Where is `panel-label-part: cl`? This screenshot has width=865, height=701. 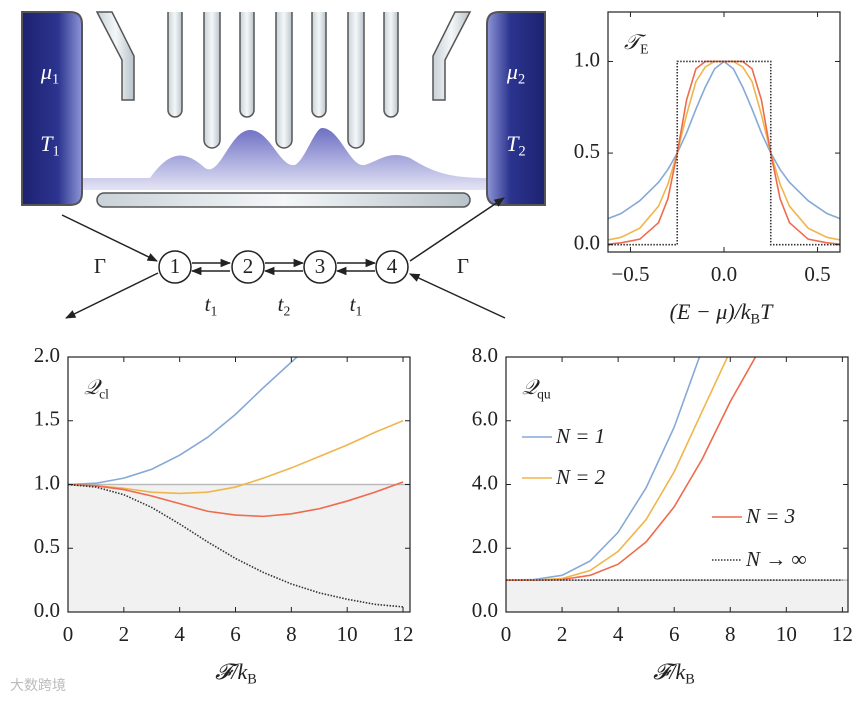
panel-label-part: cl is located at coordinates (104, 393).